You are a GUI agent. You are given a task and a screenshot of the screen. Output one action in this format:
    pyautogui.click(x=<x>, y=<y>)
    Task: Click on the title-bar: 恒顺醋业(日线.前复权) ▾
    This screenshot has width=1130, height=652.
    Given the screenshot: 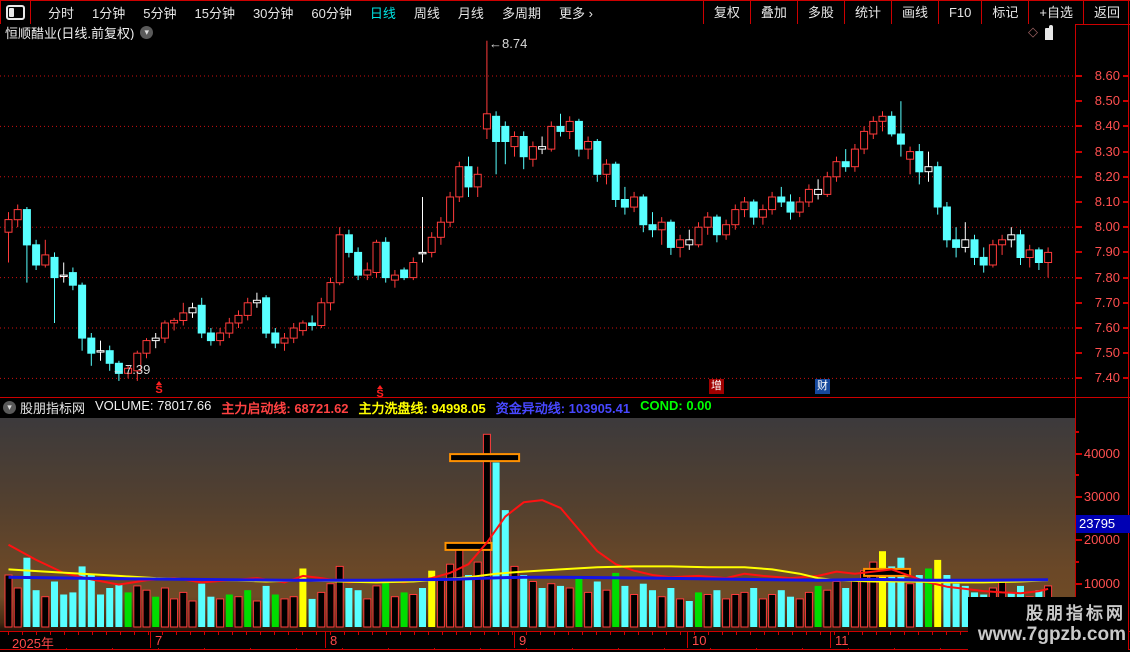 What is the action you would take?
    pyautogui.click(x=537, y=32)
    